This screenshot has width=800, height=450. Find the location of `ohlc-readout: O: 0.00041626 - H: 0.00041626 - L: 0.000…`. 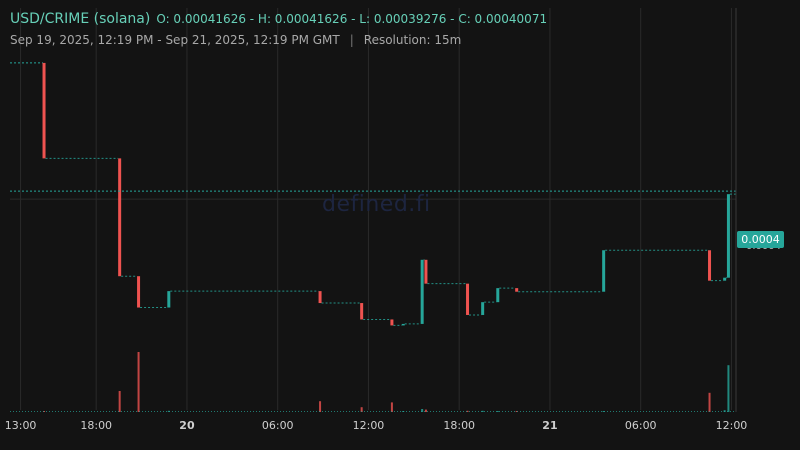

ohlc-readout: O: 0.00041626 - H: 0.00041626 - L: 0.000… is located at coordinates (352, 19).